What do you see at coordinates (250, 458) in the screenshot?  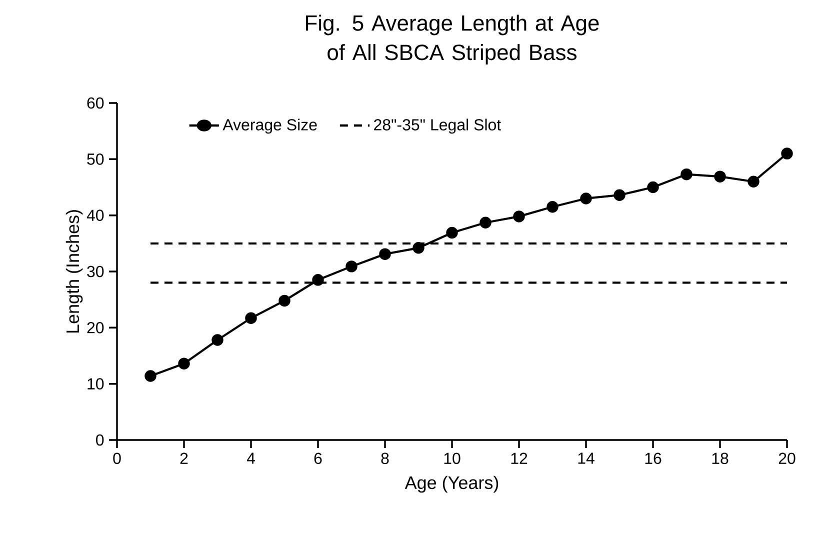 I see `x-tick-label: 4` at bounding box center [250, 458].